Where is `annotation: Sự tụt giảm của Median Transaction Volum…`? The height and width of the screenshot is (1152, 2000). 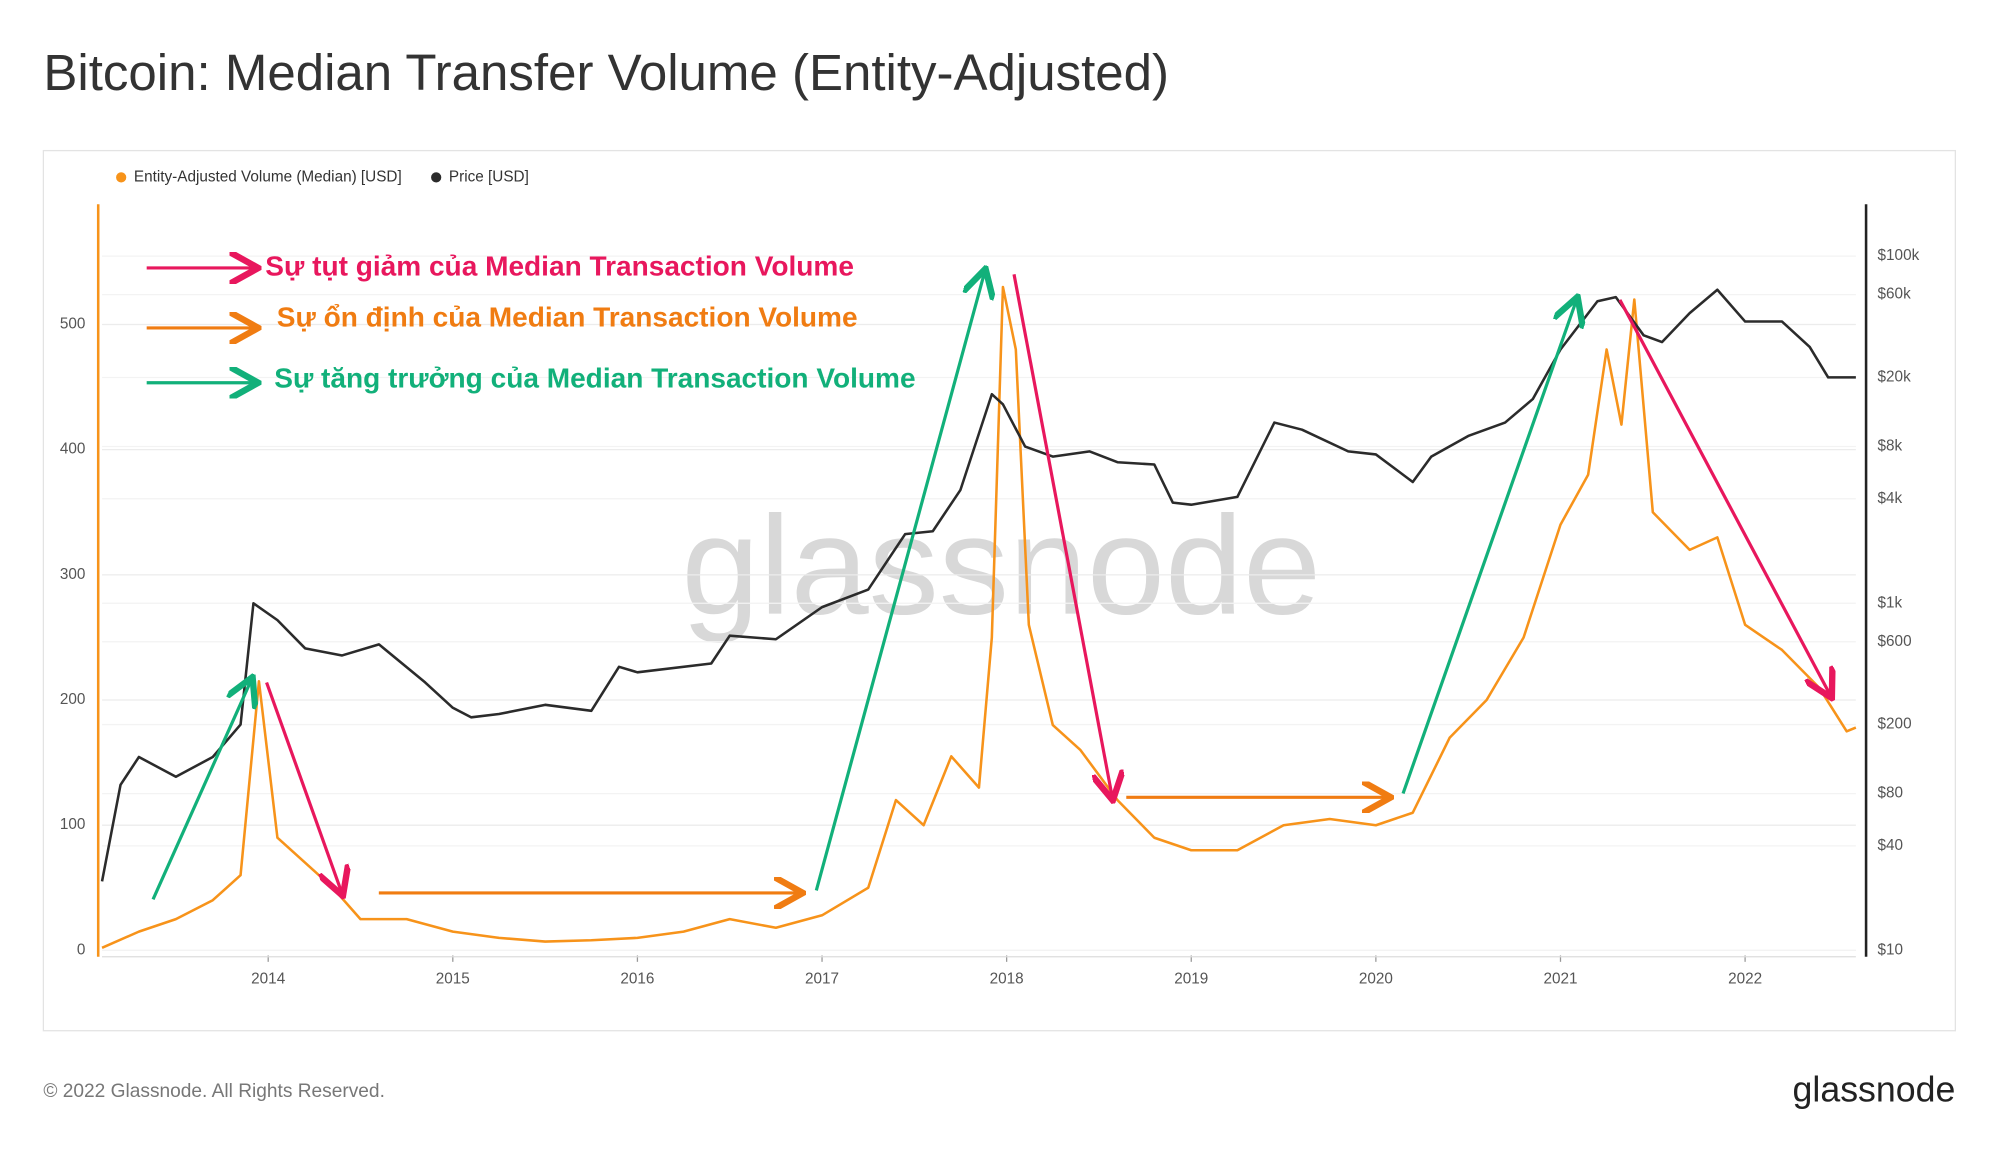 annotation: Sự tụt giảm của Median Transaction Volum… is located at coordinates (559, 265).